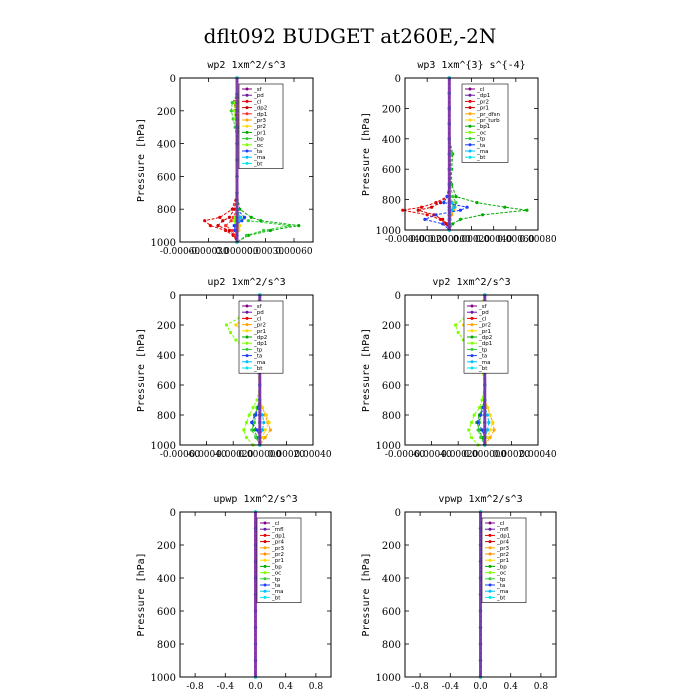  I want to click on x-tick-label: -0.8, so click(195, 687).